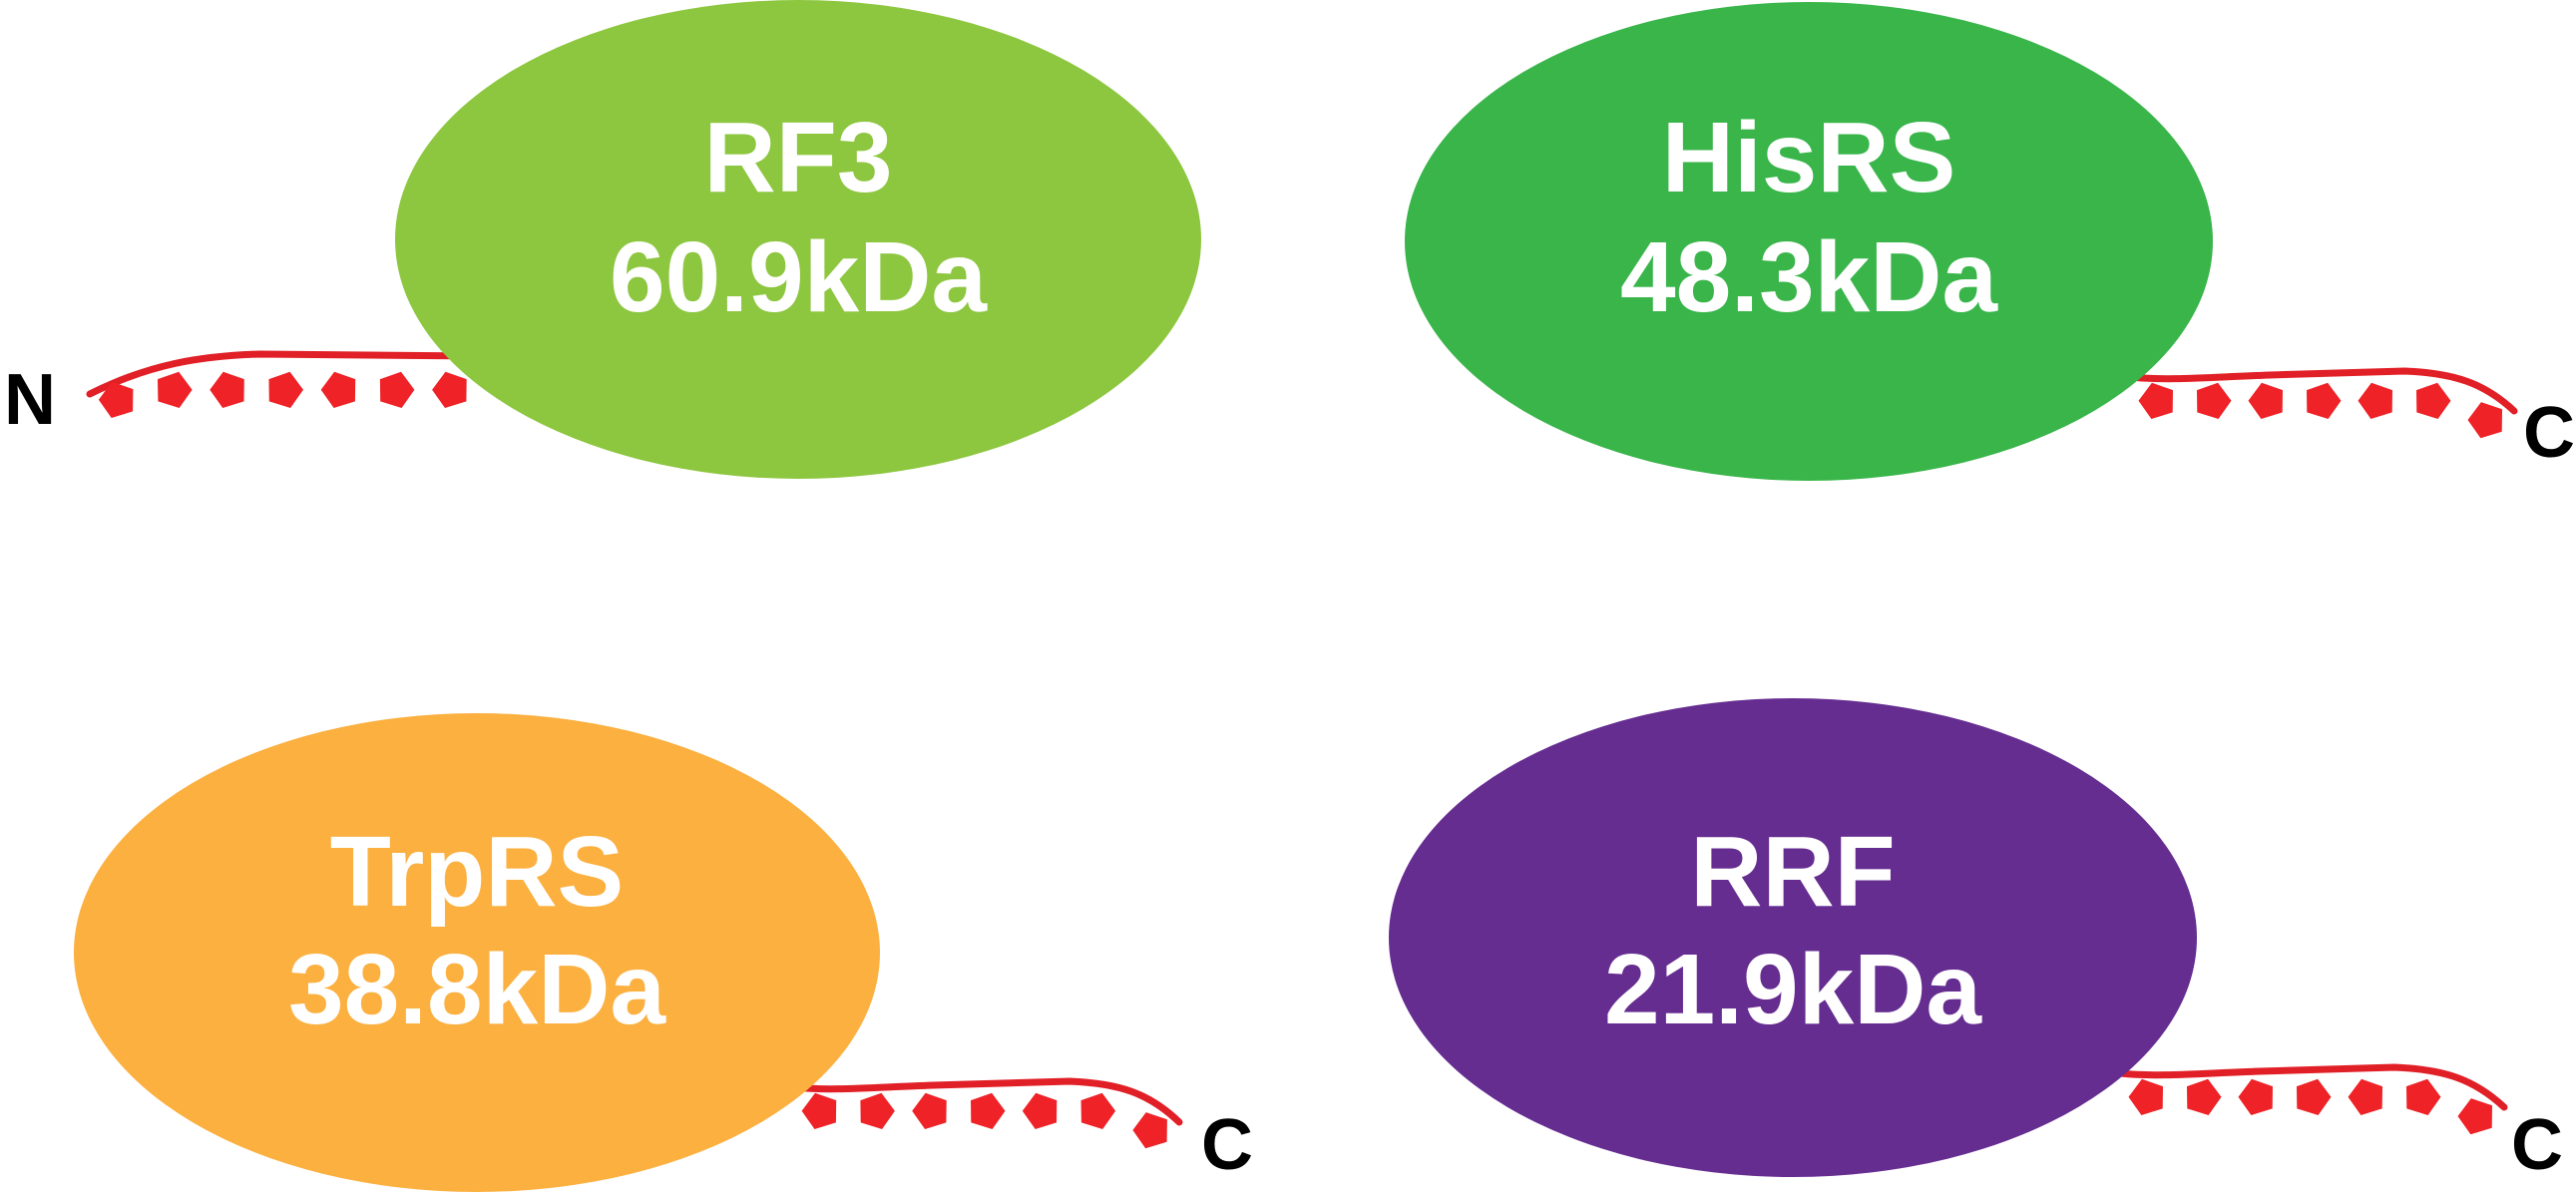 The image size is (2576, 1195). I want to click on terminus-label-trprs: C, so click(1227, 1145).